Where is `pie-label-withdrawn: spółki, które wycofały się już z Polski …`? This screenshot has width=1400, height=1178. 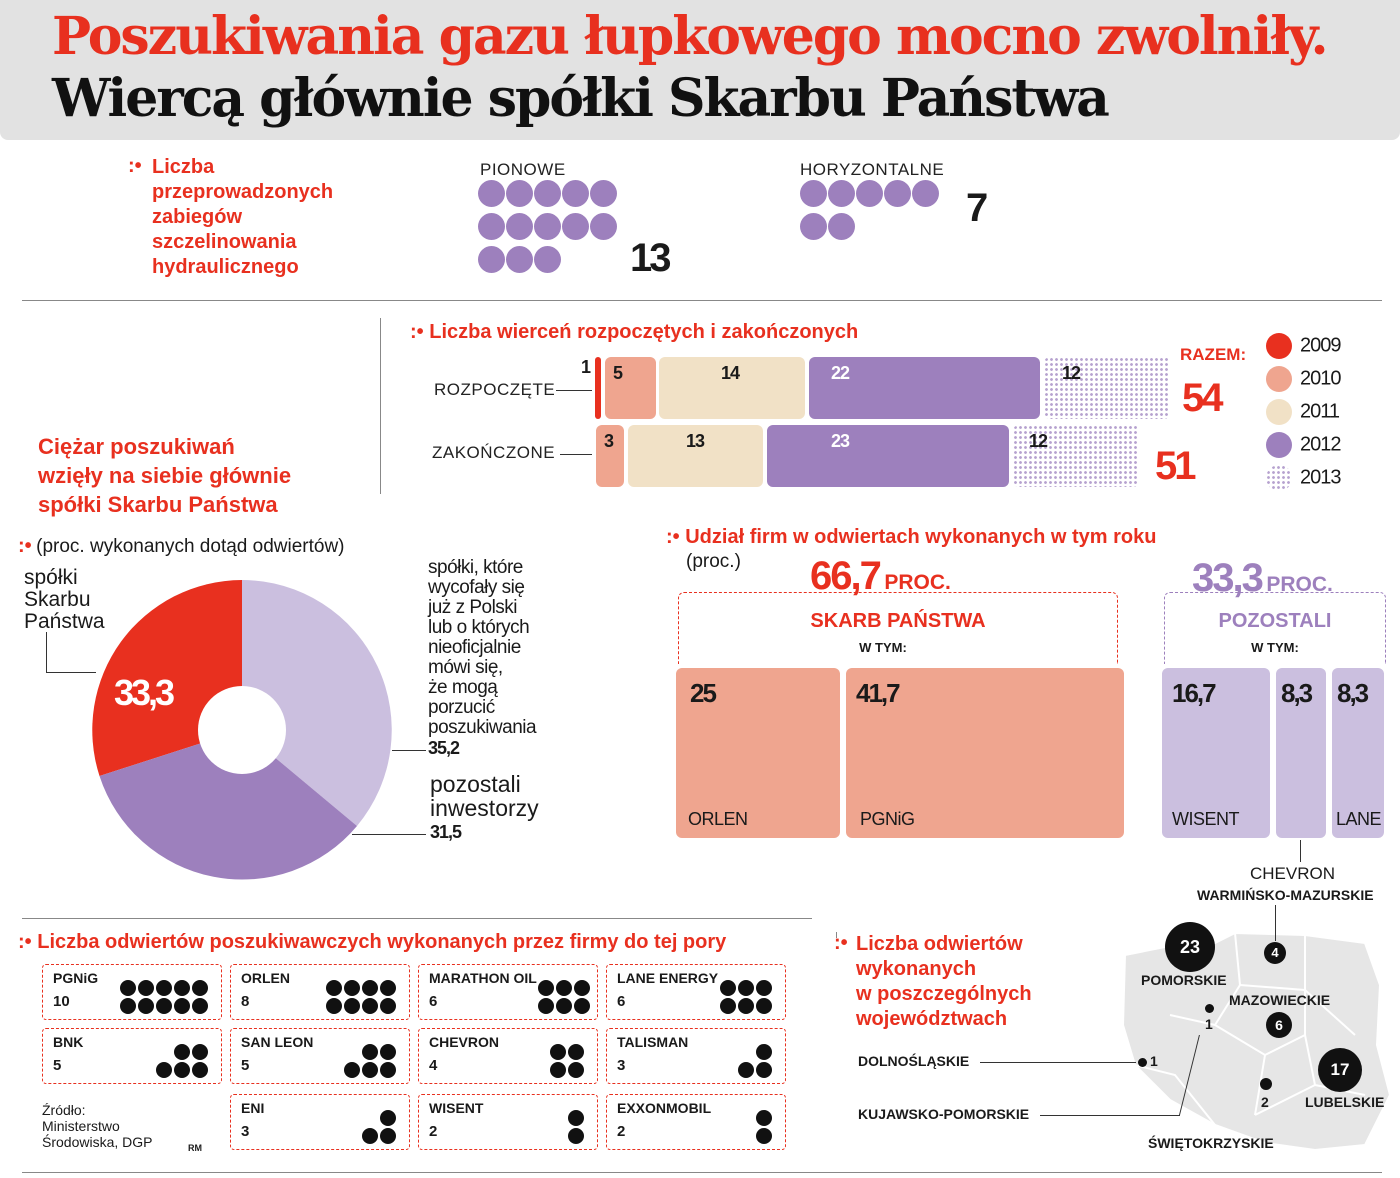
pie-label-withdrawn: spółki, które wycofały się już z Polski … is located at coordinates (482, 658).